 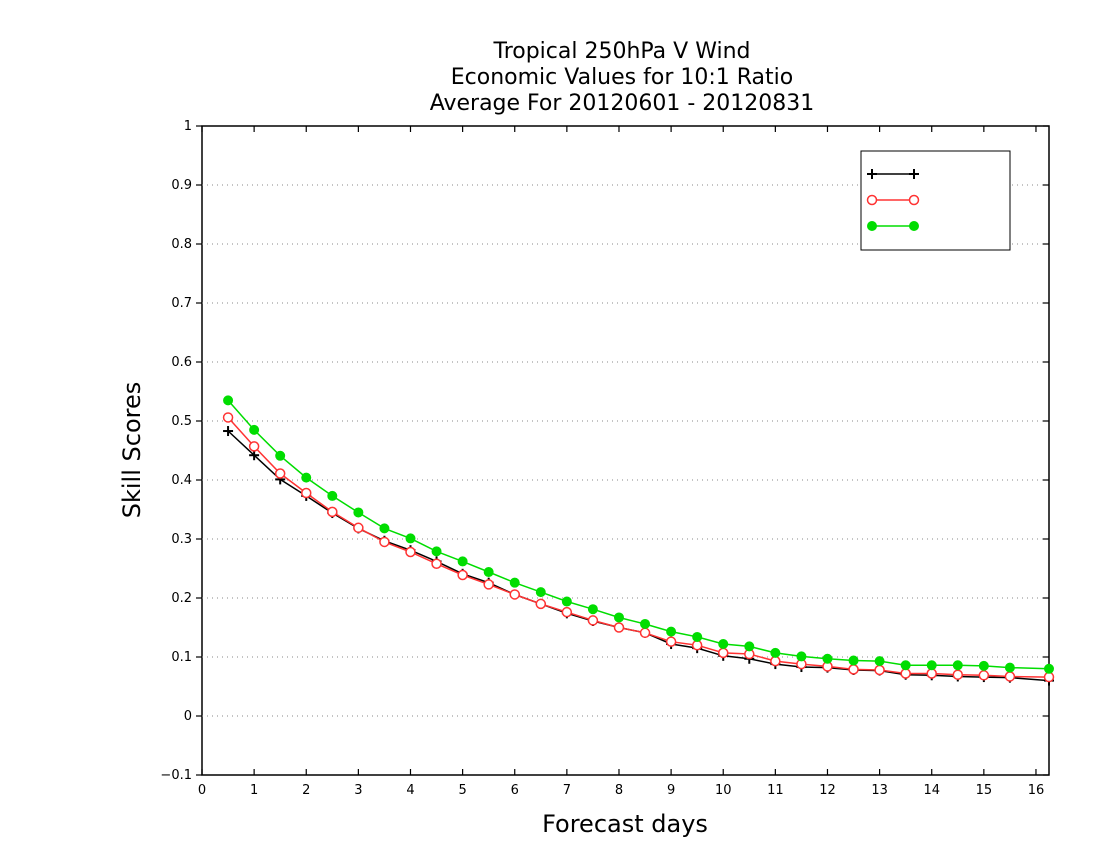 I want to click on x-tick-label: 8, so click(x=619, y=790).